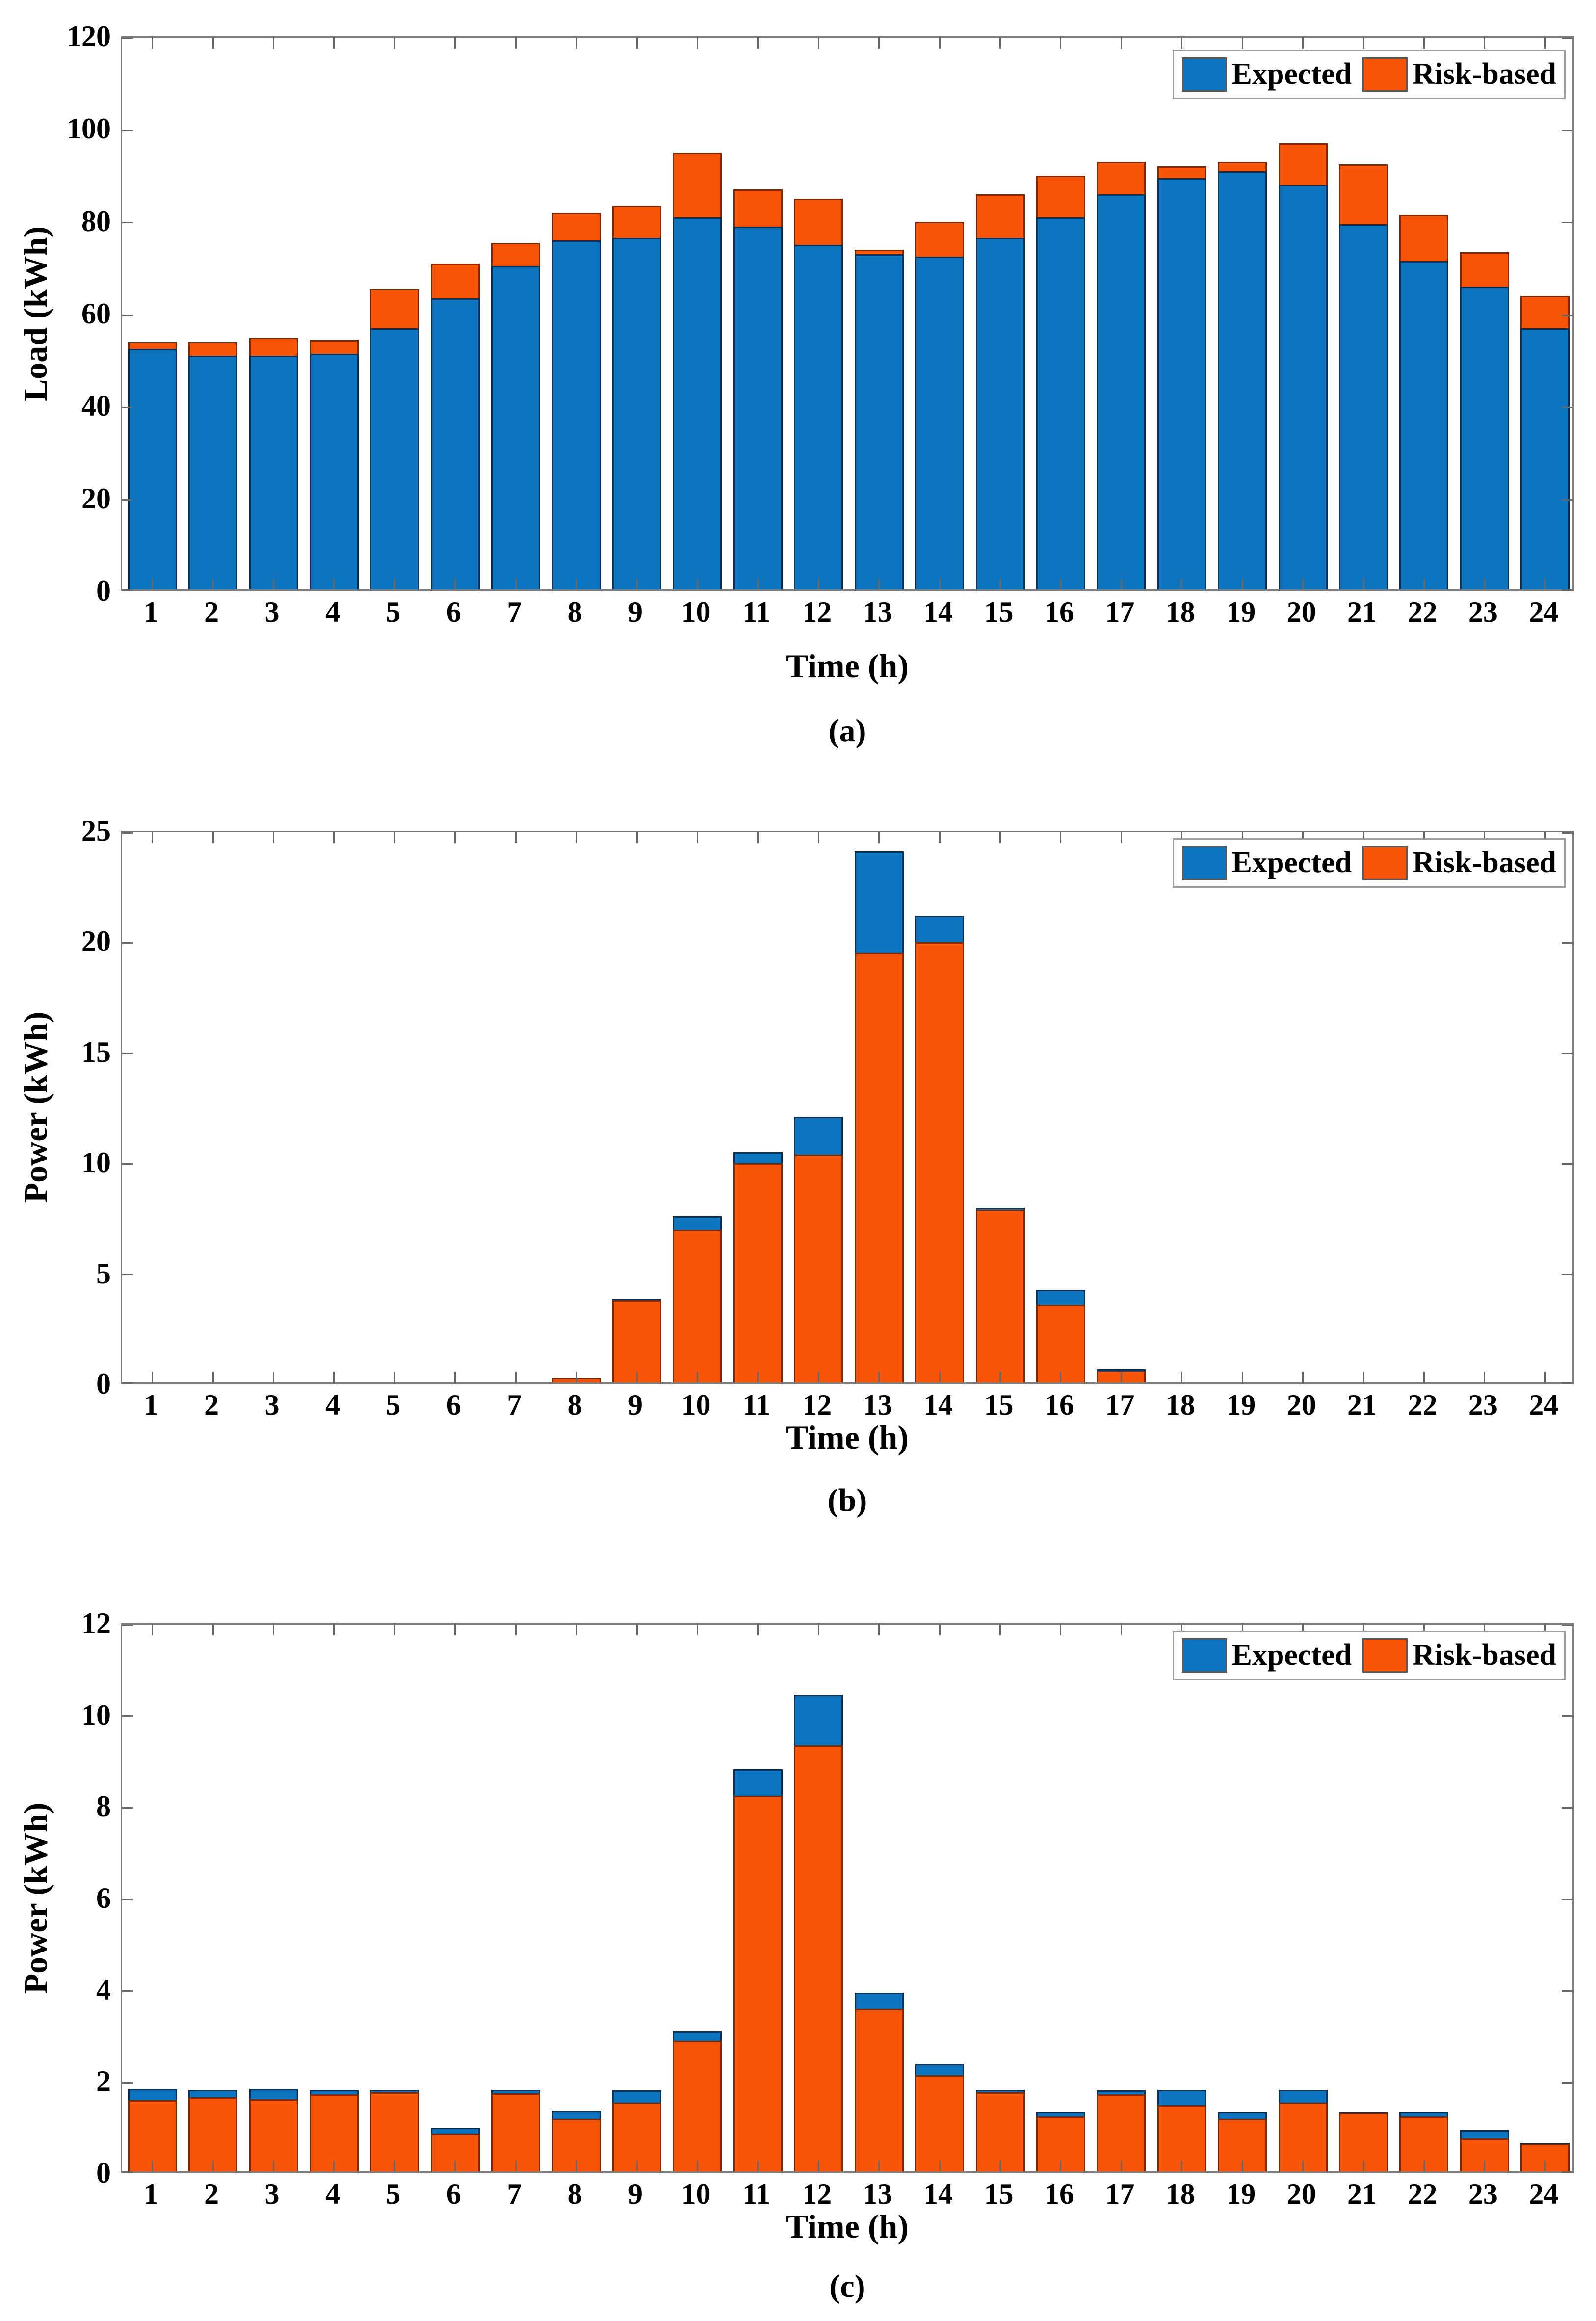 The height and width of the screenshot is (2321, 1596). I want to click on x-tick-label: 13, so click(877, 612).